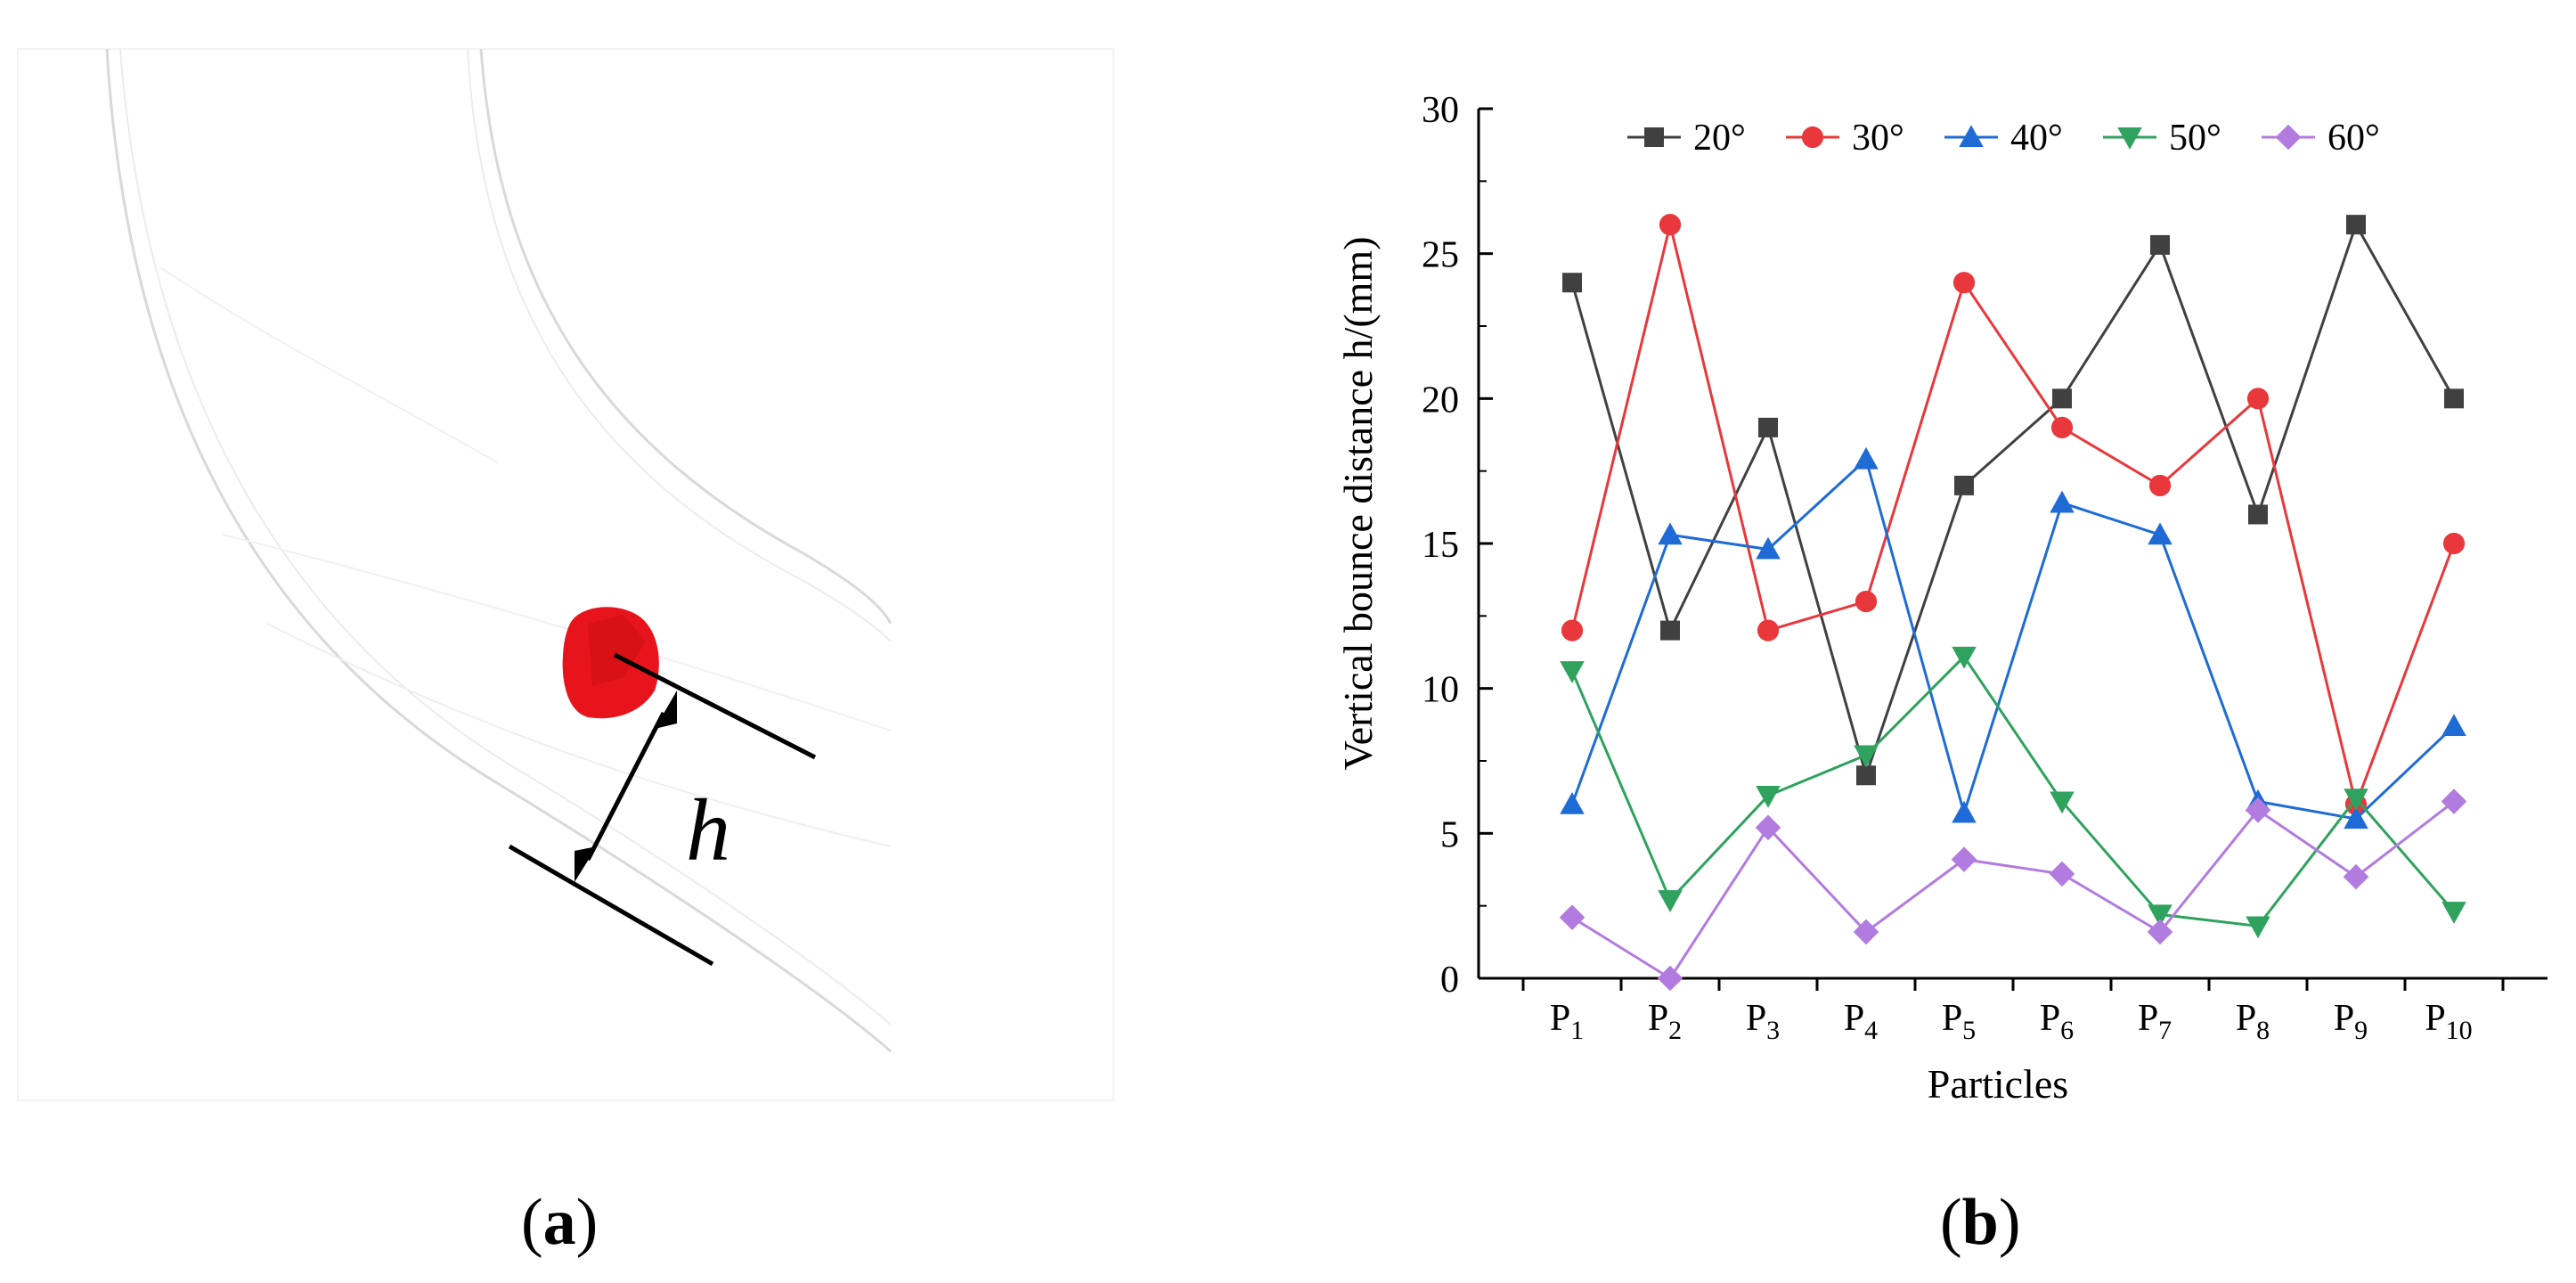 Image resolution: width=2576 pixels, height=1283 pixels. Describe the element at coordinates (1998, 1084) in the screenshot. I see `x-axis-label: Particles` at that location.